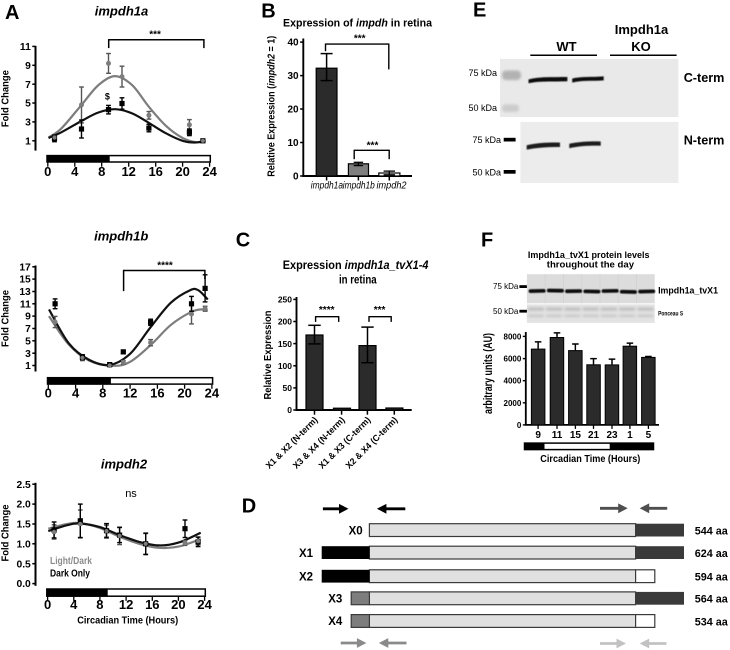 Image resolution: width=730 pixels, height=650 pixels. I want to click on svg-text: 1.0, so click(23, 544).